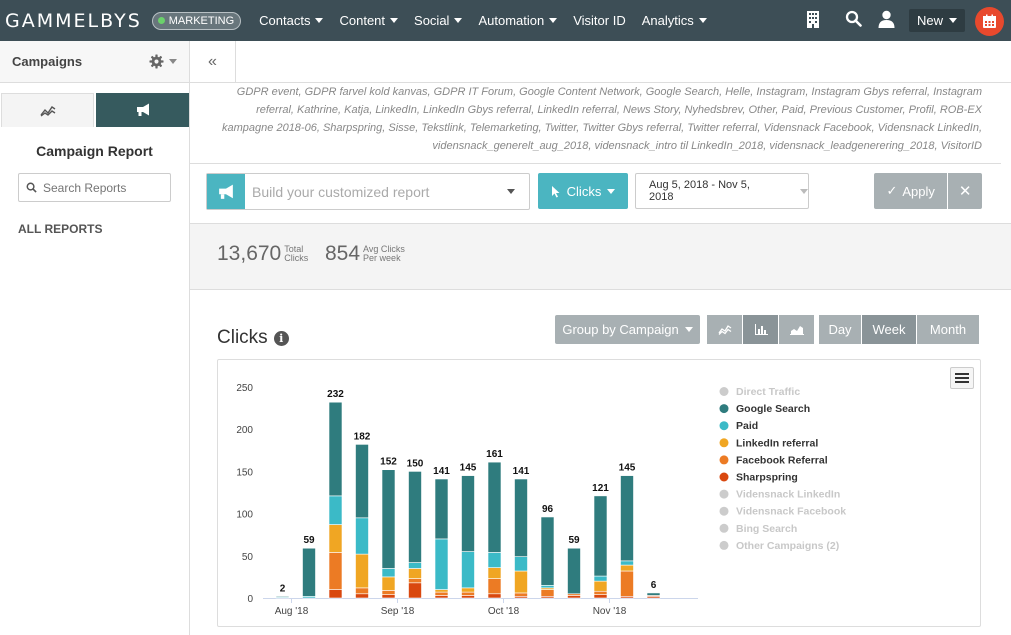  I want to click on x-tick-label: Aug '18, so click(292, 611).